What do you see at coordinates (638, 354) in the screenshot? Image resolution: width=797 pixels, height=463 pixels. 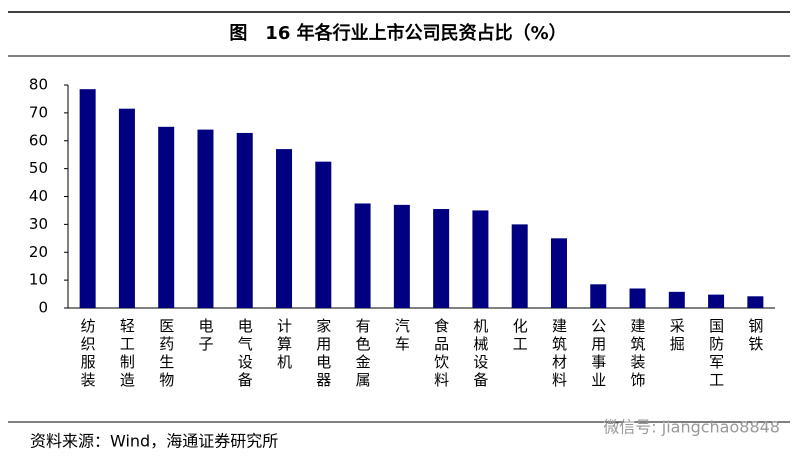 I see `x-tick-label: 建筑装饰` at bounding box center [638, 354].